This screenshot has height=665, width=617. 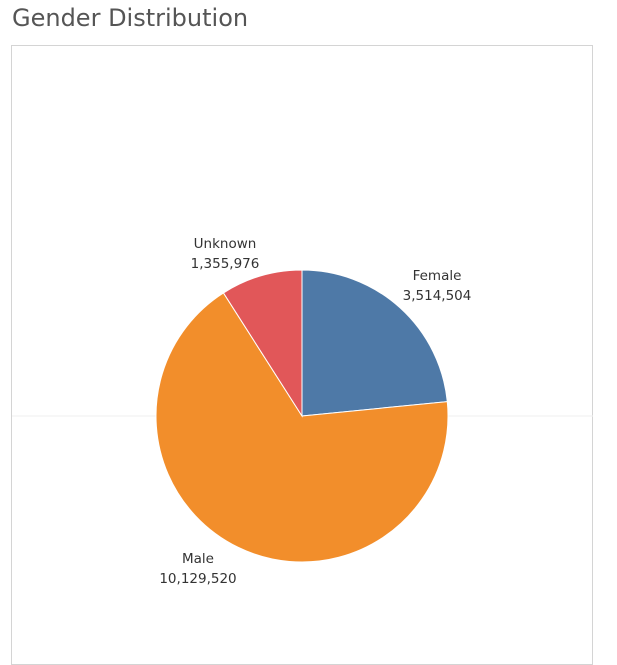 I want to click on slice-label-unknown: Unknown, so click(x=225, y=244).